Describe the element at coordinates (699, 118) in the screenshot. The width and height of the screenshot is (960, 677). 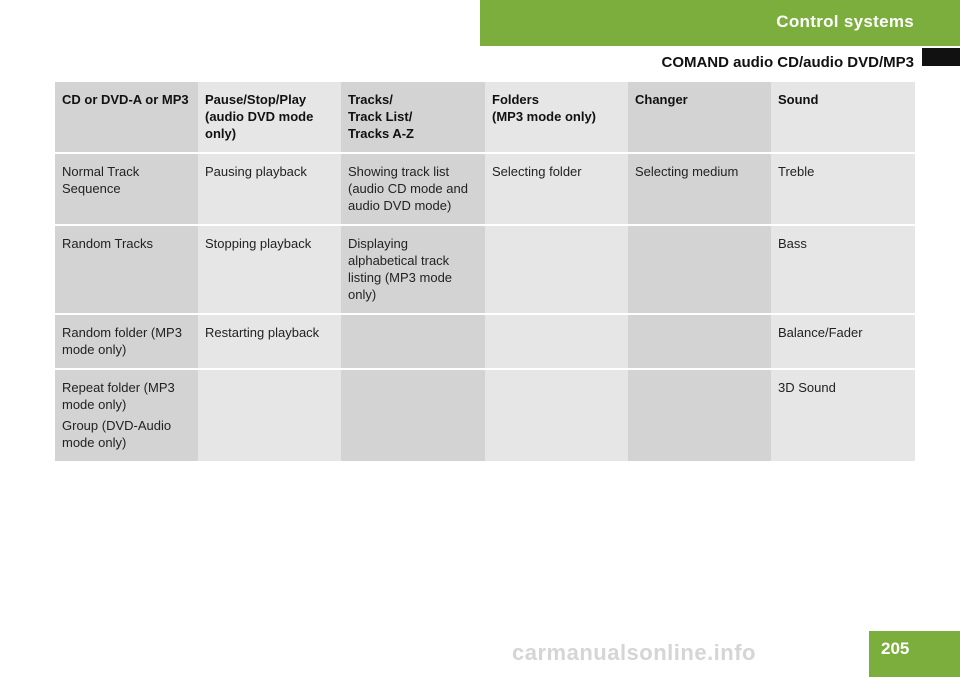
I see `header-changer: Changer` at that location.